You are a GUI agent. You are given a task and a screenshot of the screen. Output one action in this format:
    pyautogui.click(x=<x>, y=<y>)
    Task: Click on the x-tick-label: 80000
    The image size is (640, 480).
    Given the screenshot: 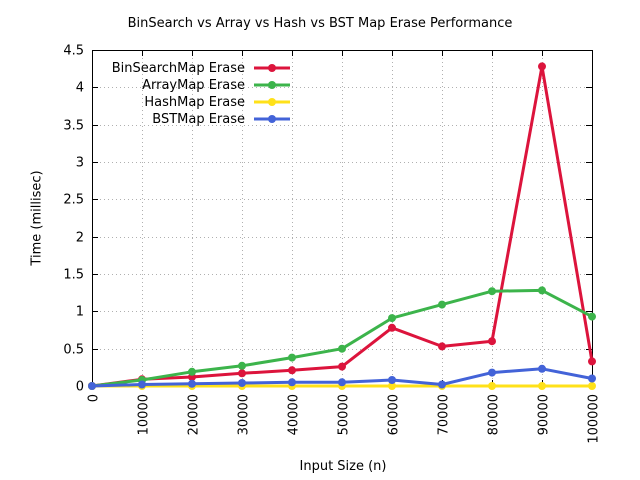 What is the action you would take?
    pyautogui.click(x=494, y=414)
    